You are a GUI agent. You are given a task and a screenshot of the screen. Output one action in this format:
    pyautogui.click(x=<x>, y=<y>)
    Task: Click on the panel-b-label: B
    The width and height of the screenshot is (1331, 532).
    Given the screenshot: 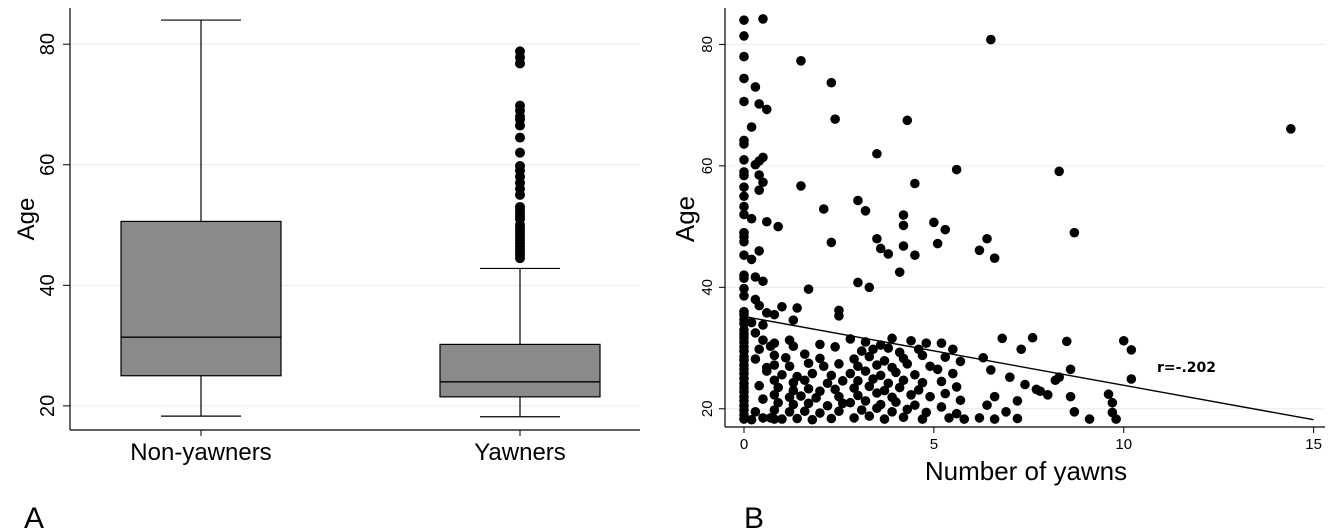 What is the action you would take?
    pyautogui.click(x=754, y=517)
    